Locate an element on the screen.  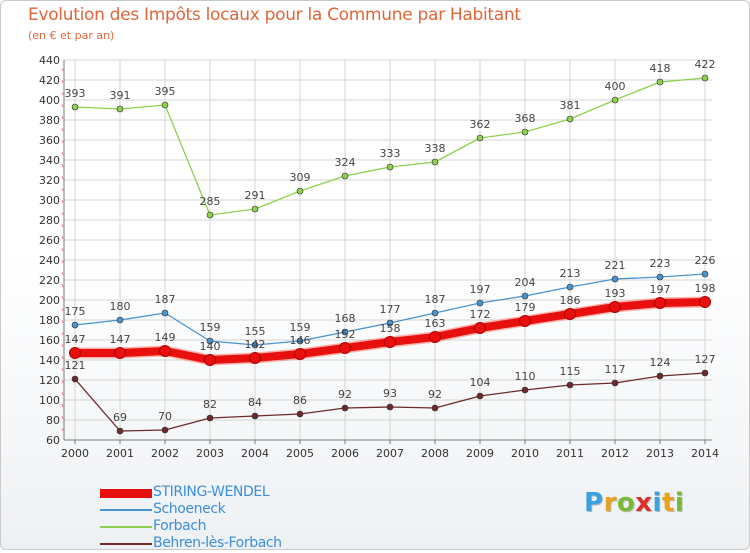
data-label-stiring-wendel: 152 is located at coordinates (345, 334).